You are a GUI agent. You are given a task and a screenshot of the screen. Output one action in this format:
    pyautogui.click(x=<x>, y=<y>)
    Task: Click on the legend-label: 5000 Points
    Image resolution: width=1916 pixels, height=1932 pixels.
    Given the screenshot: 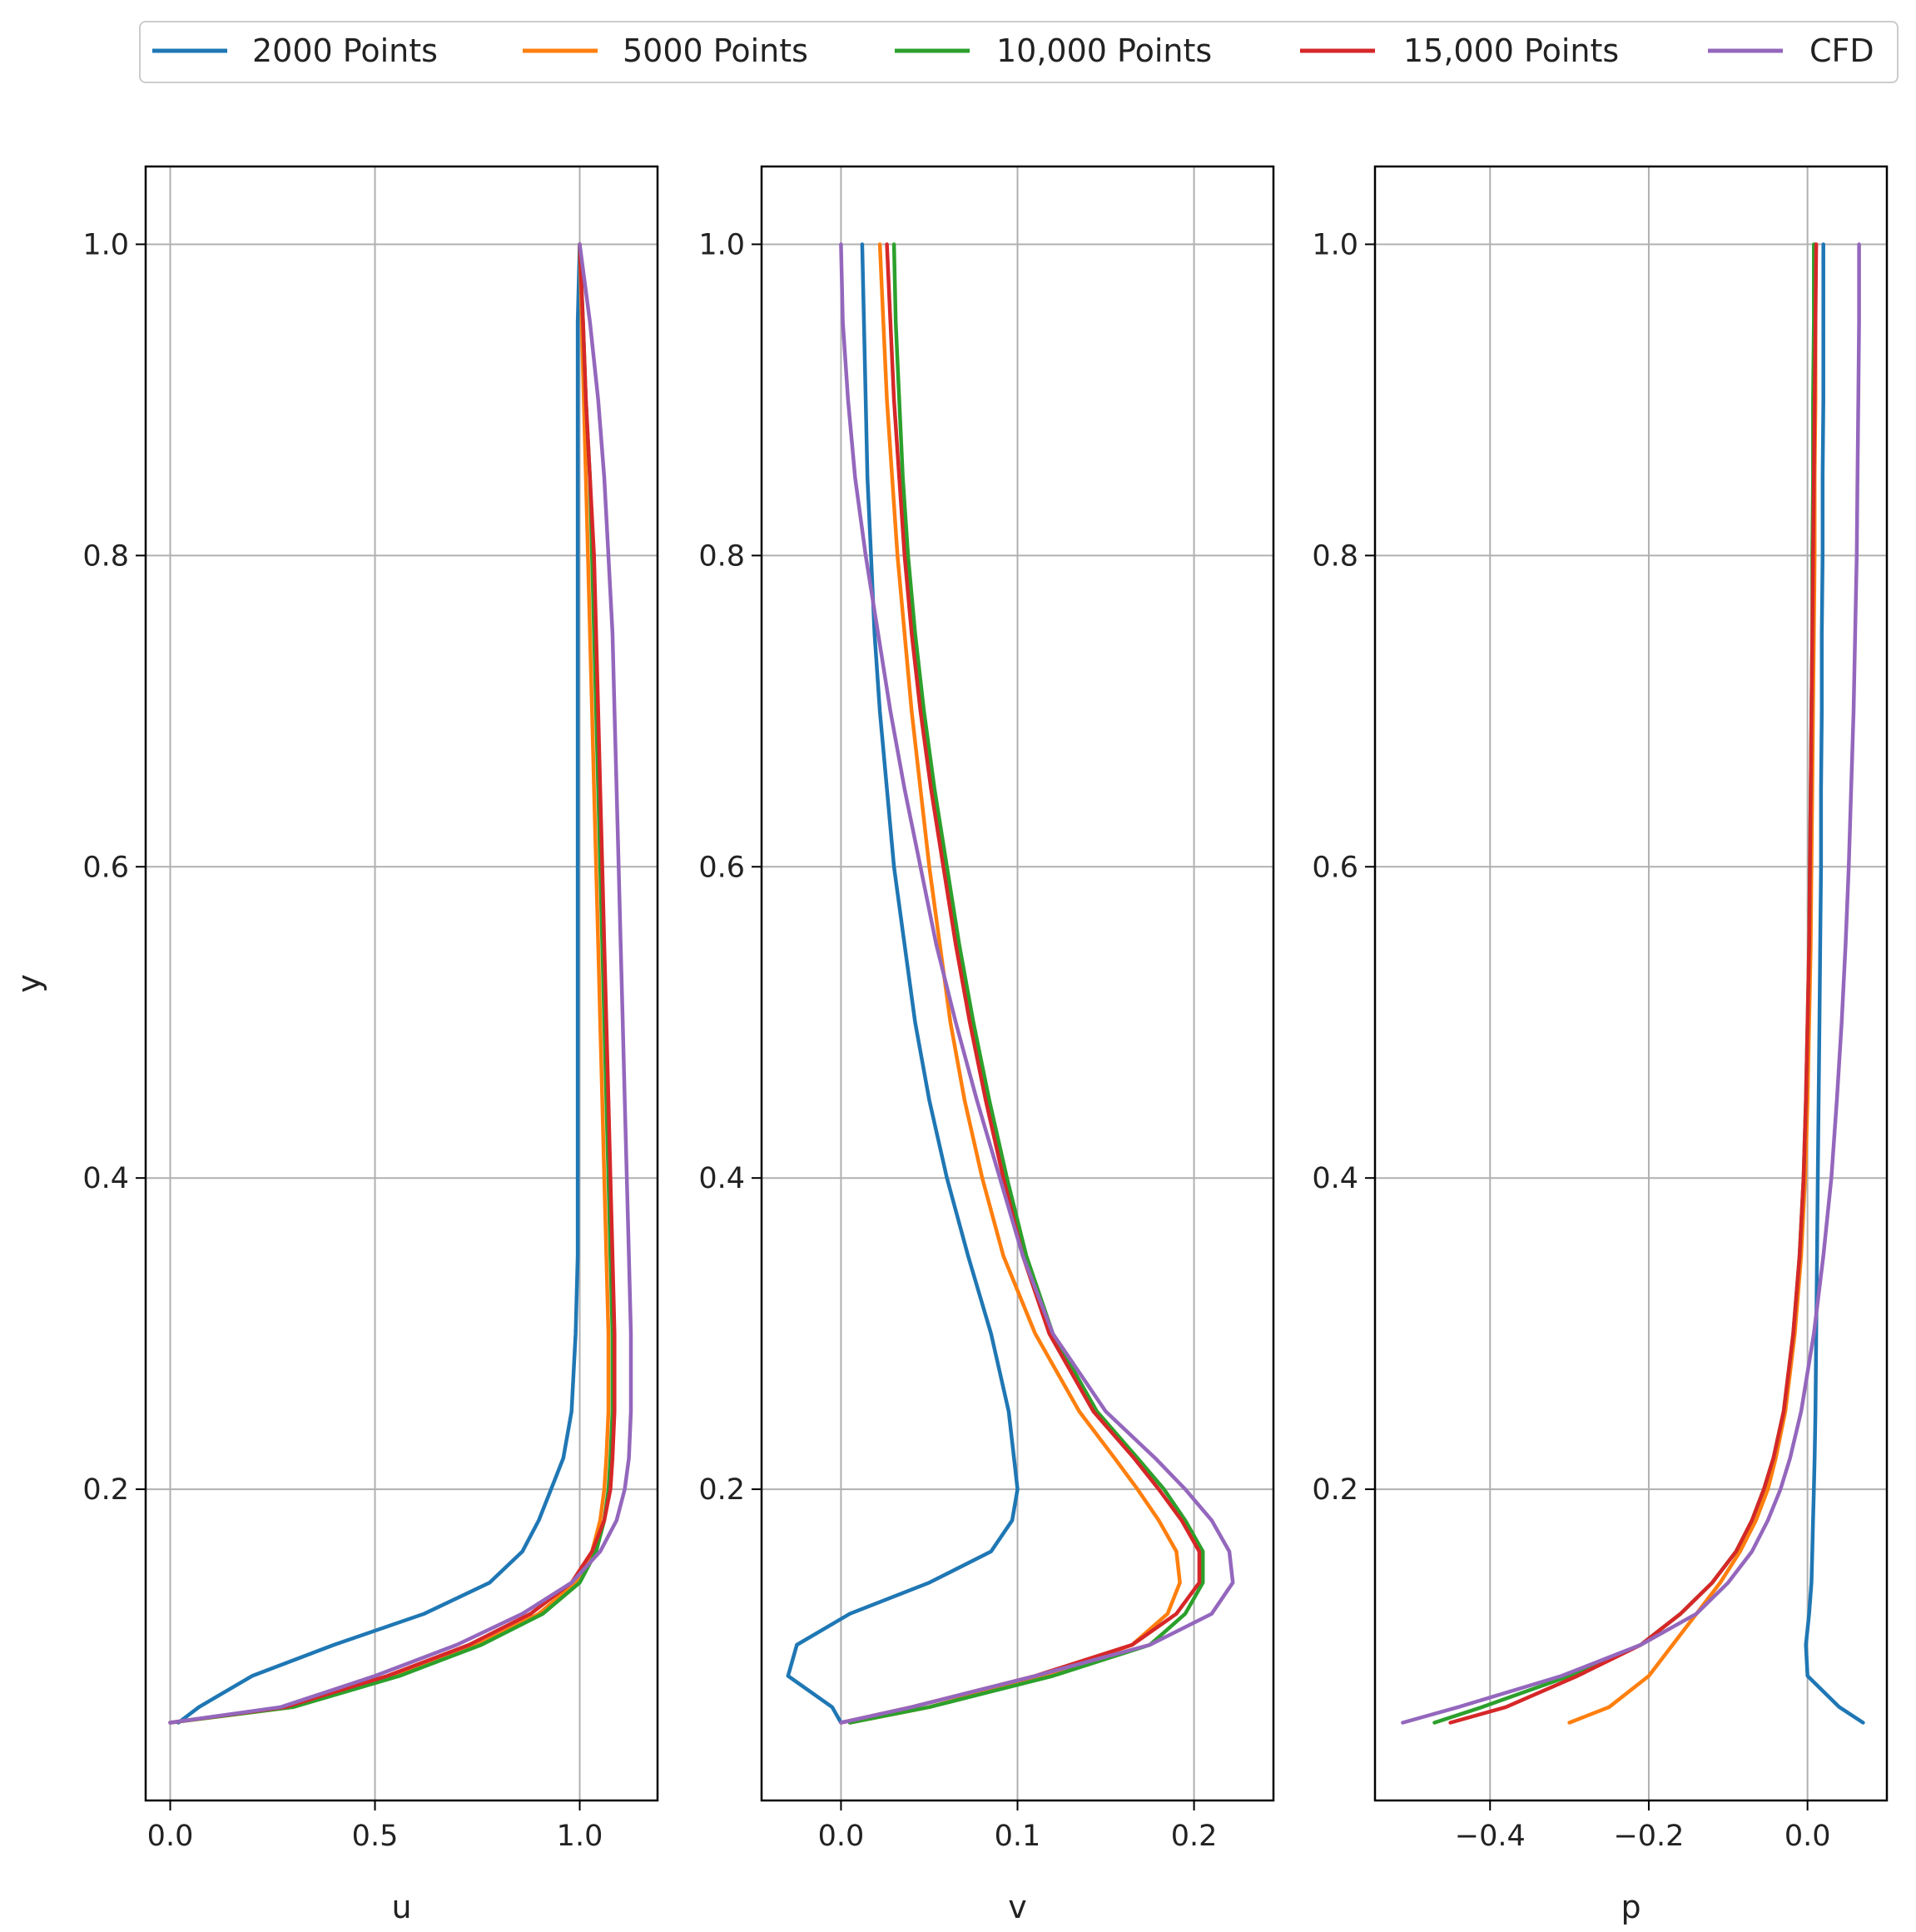 What is the action you would take?
    pyautogui.click(x=715, y=50)
    